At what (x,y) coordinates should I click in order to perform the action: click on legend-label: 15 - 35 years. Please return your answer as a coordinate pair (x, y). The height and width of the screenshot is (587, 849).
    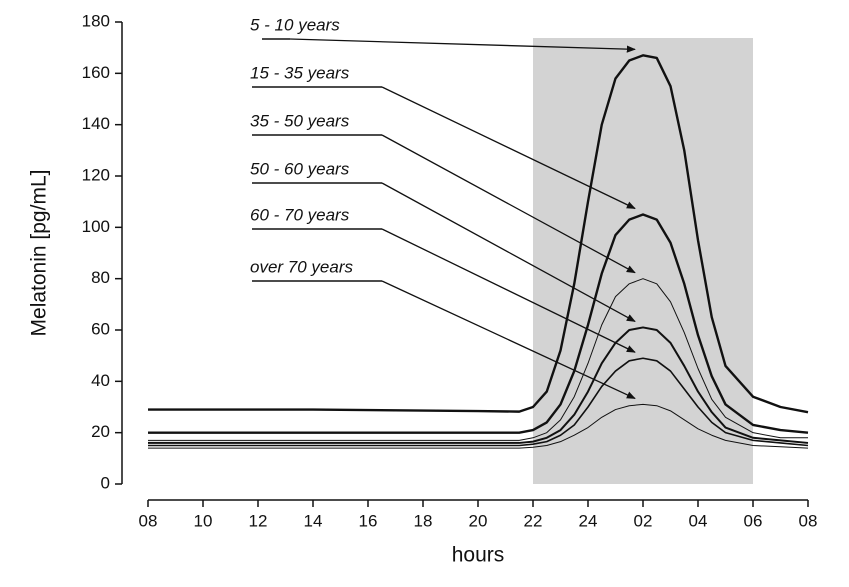
    Looking at the image, I should click on (300, 72).